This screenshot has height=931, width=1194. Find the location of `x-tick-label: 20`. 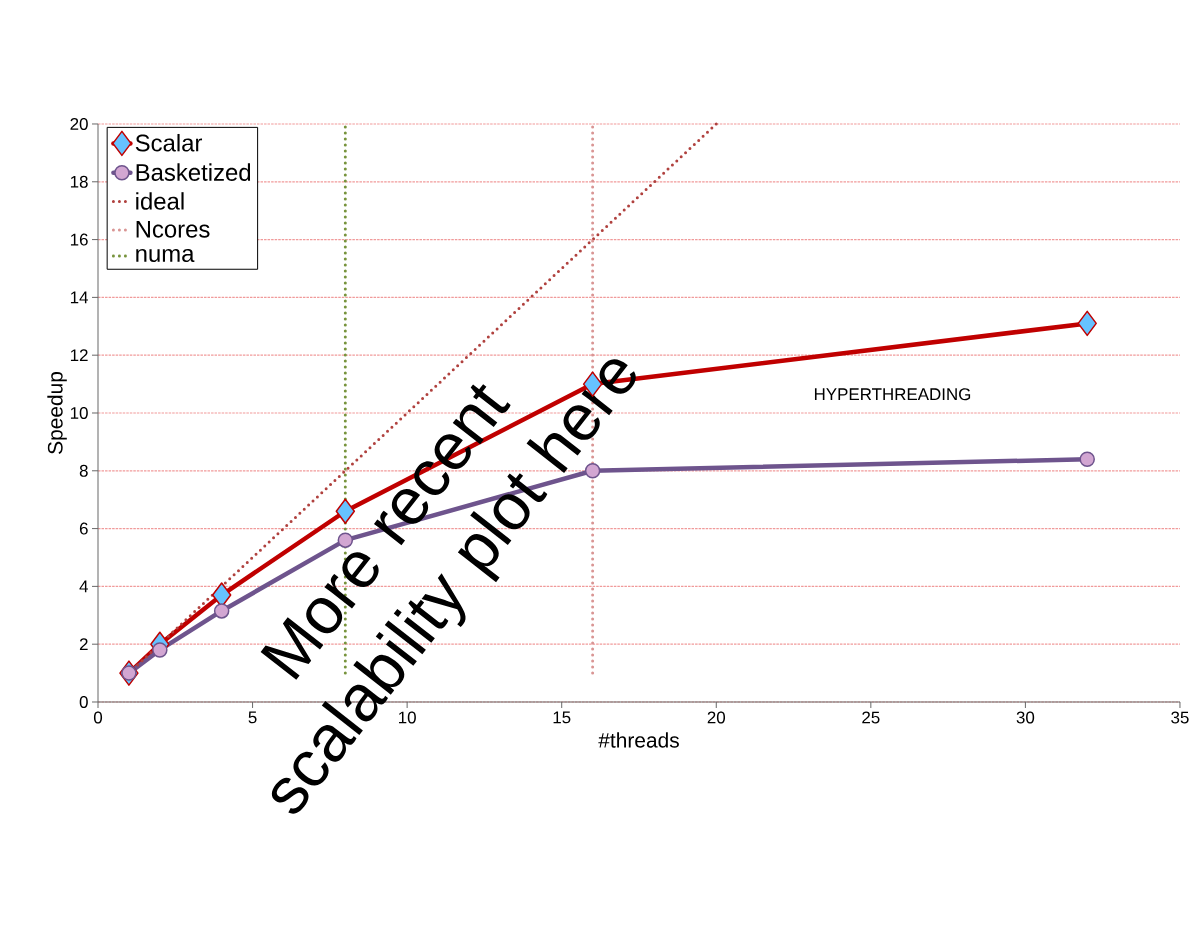

x-tick-label: 20 is located at coordinates (716, 717).